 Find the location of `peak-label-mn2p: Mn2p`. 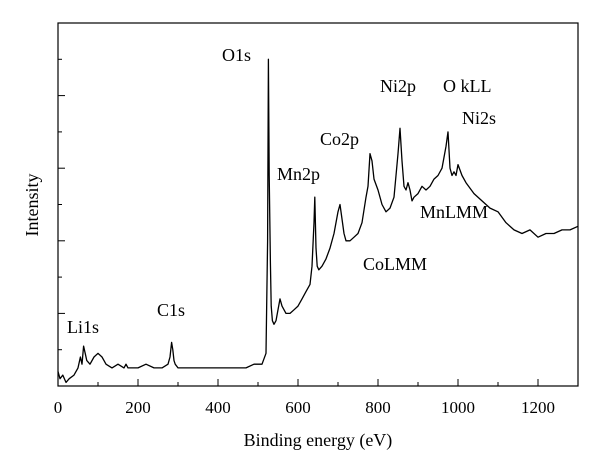

peak-label-mn2p: Mn2p is located at coordinates (298, 174).